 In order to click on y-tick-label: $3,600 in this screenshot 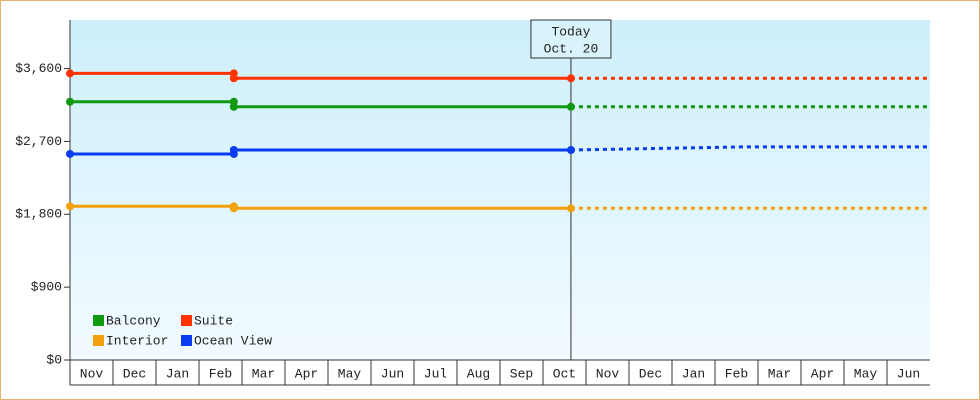, I will do `click(38, 68)`.